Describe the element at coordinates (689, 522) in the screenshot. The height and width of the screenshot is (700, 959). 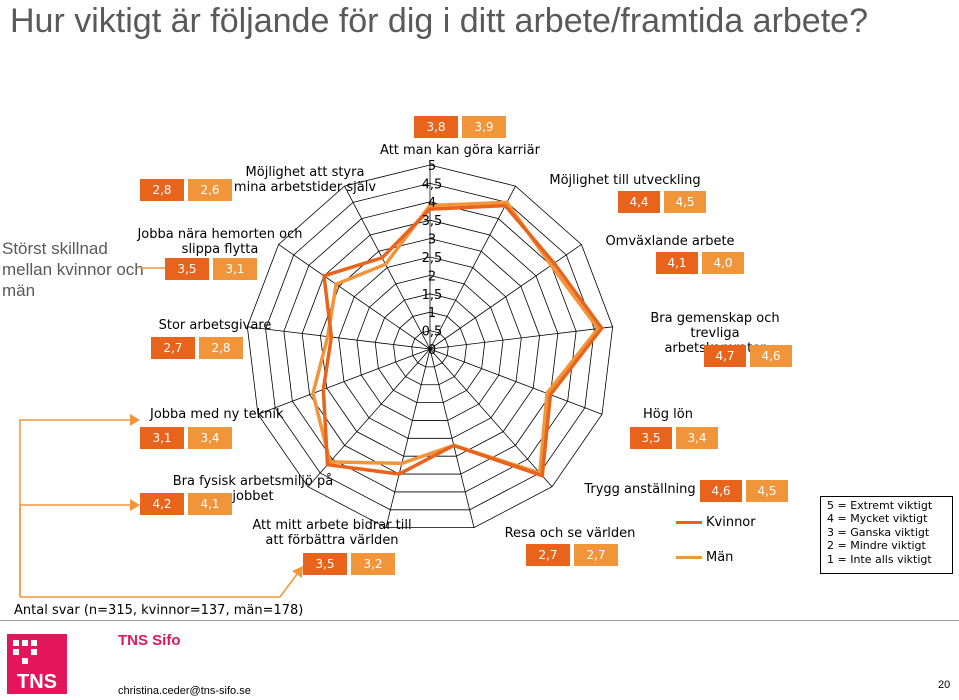
I see `legend-swatch-kvinnor` at that location.